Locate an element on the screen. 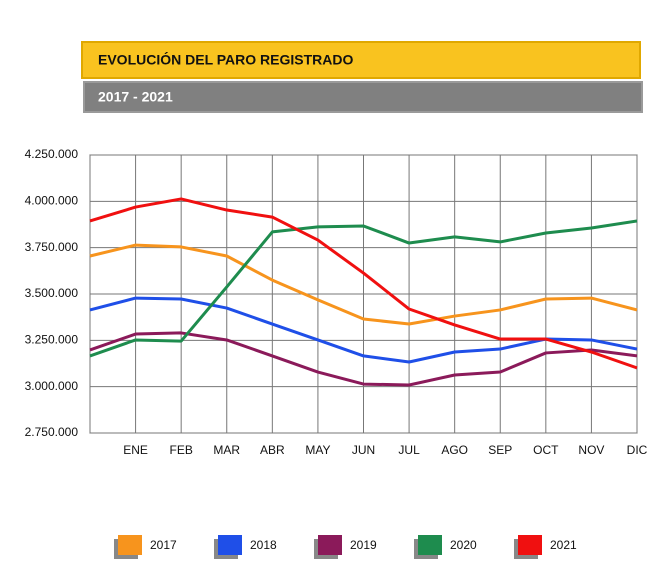 The width and height of the screenshot is (660, 587). chart-title: EVOLUCIÓN DEL PARO REGISTRADO is located at coordinates (226, 59).